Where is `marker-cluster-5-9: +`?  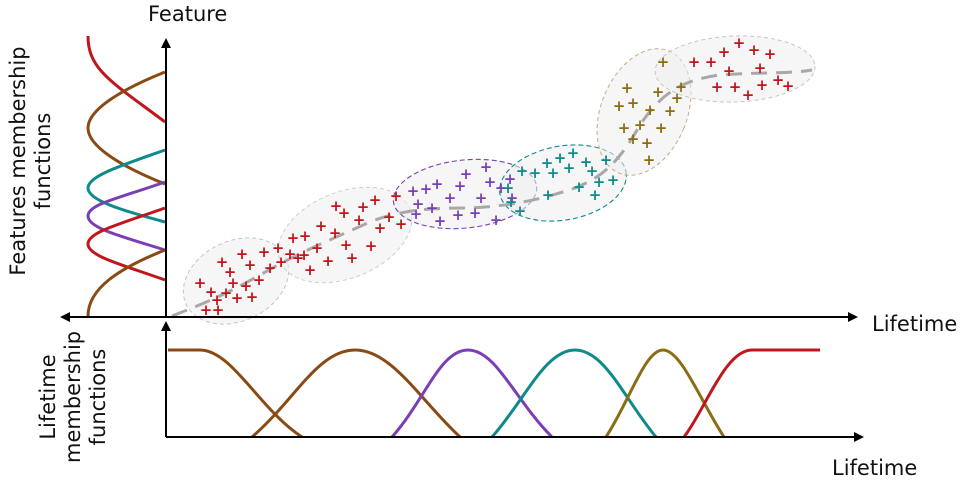 marker-cluster-5-9: + is located at coordinates (647, 143).